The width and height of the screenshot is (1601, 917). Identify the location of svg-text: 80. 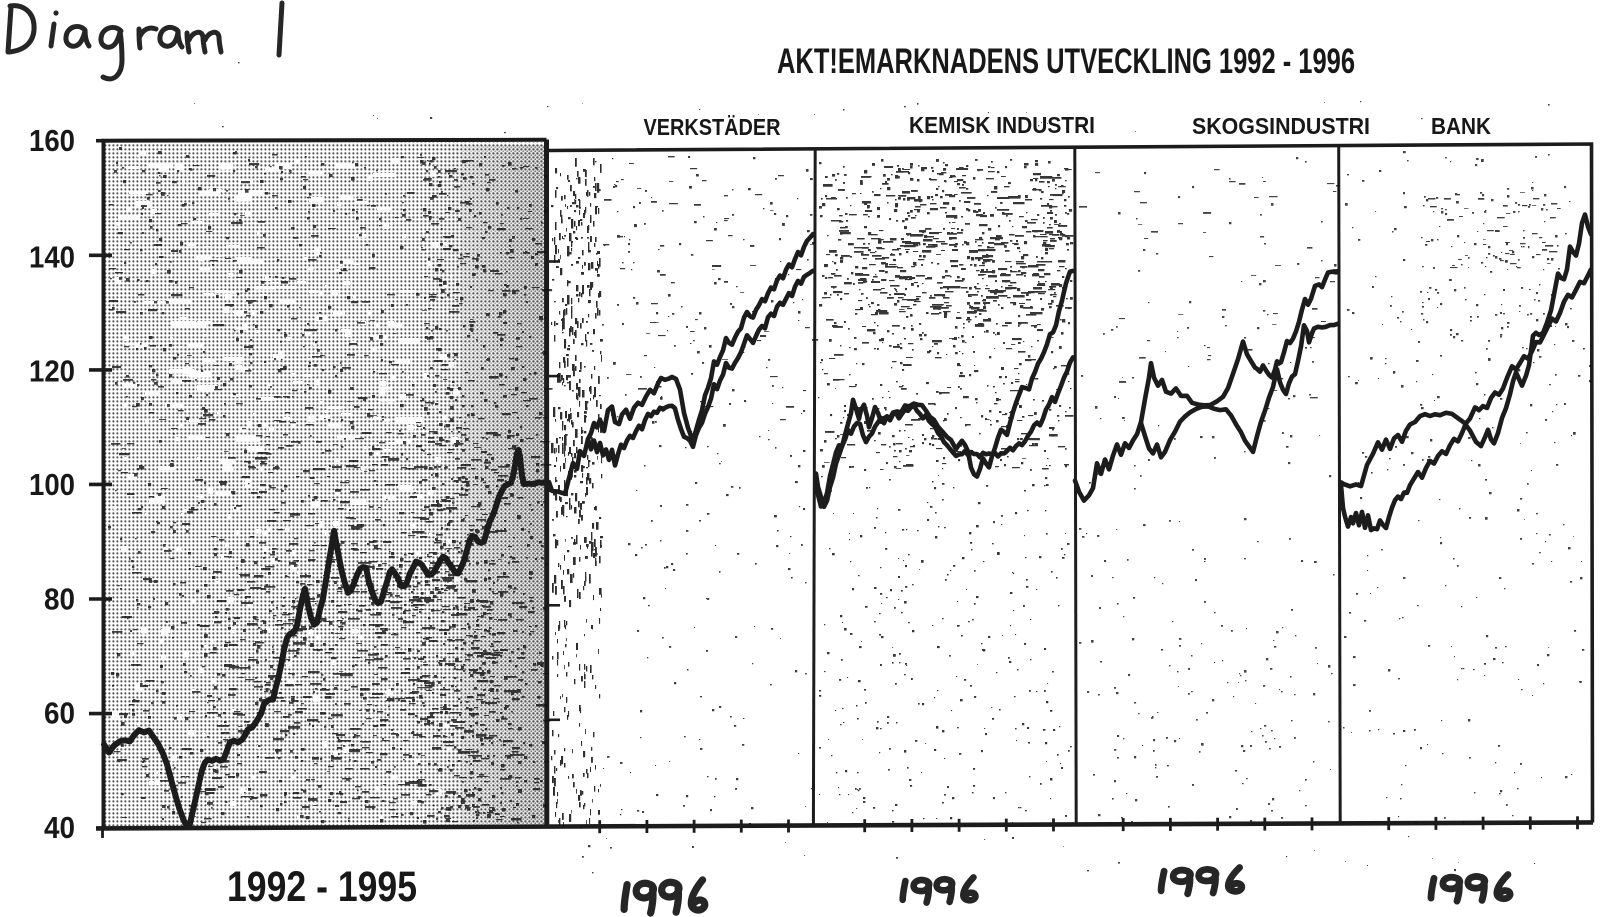
(59, 599).